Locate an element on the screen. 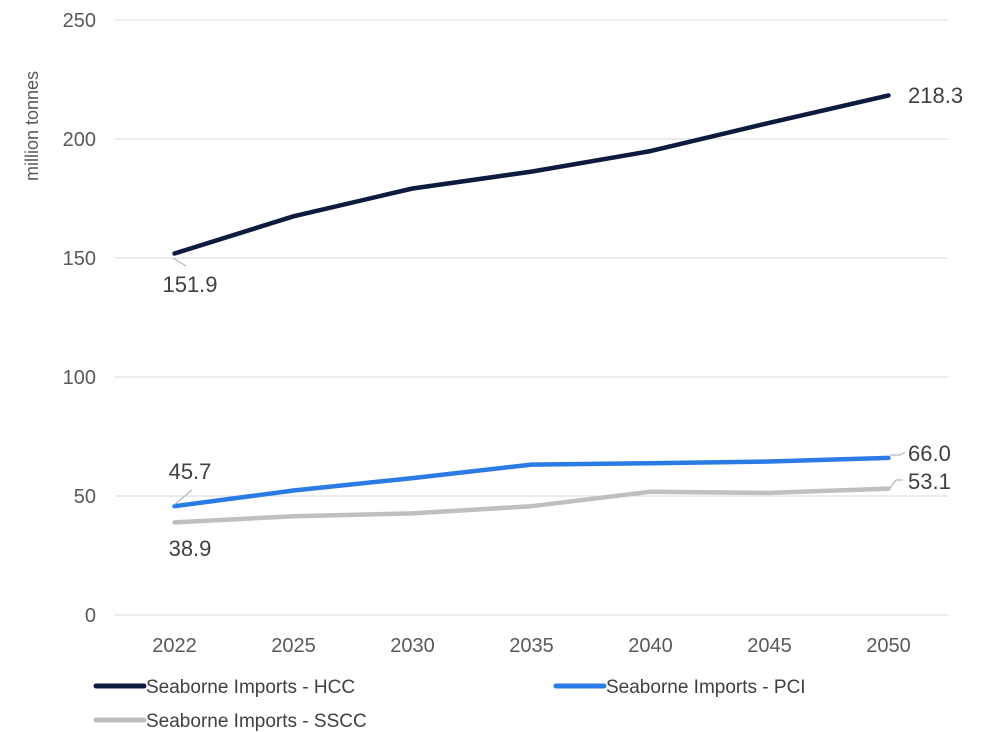  y-tick-label: 200 is located at coordinates (79, 140).